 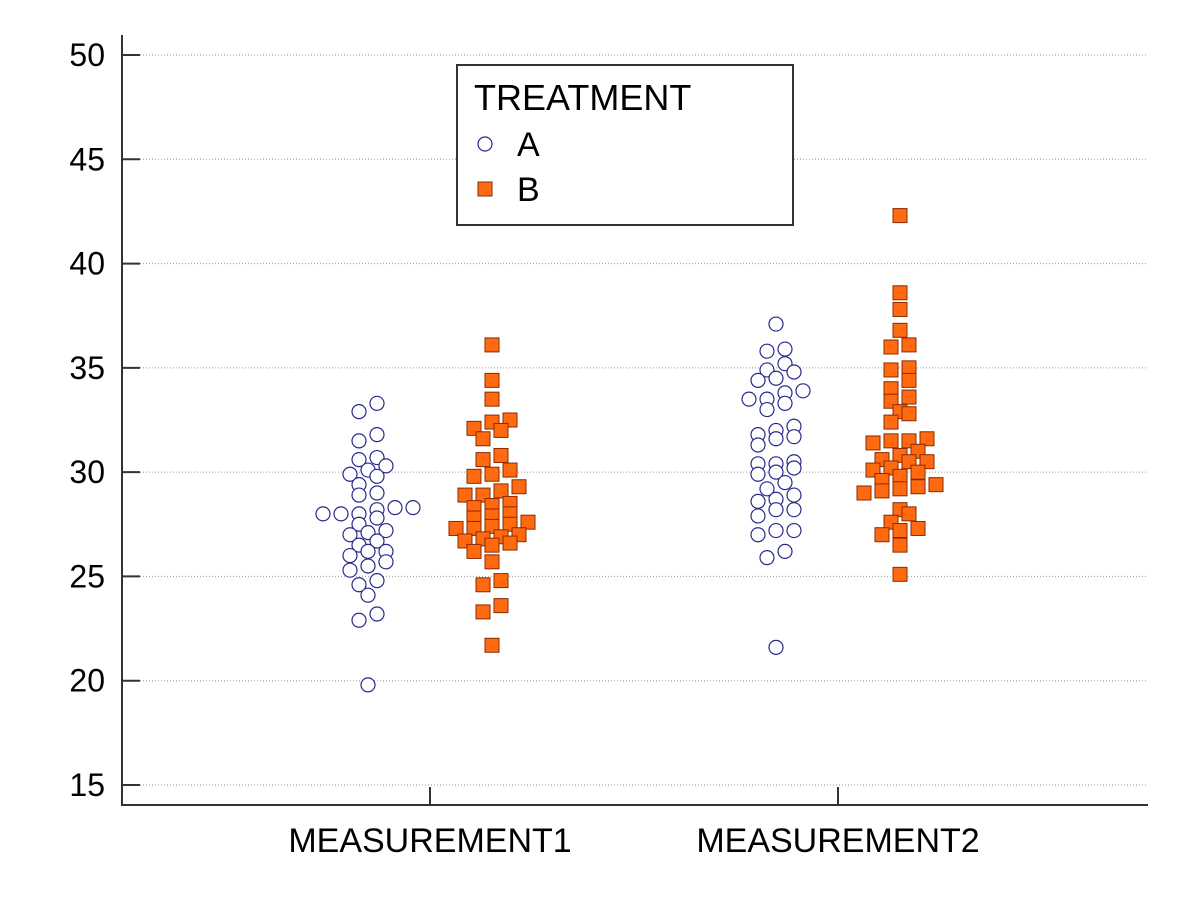 I want to click on y-tick-label: 45, so click(x=87, y=159).